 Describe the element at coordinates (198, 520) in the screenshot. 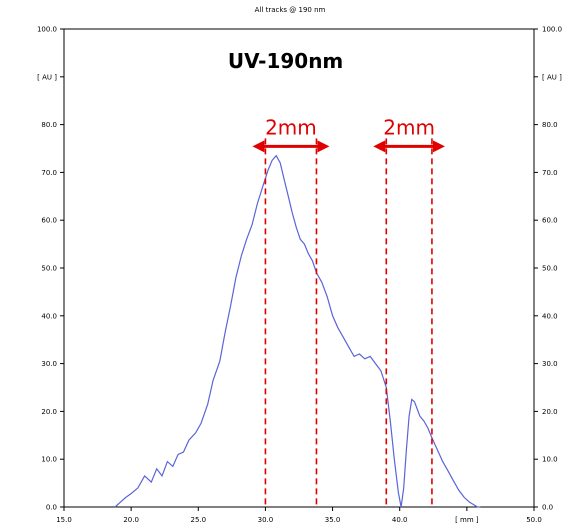

I see `x-tick-label: 25.0` at that location.